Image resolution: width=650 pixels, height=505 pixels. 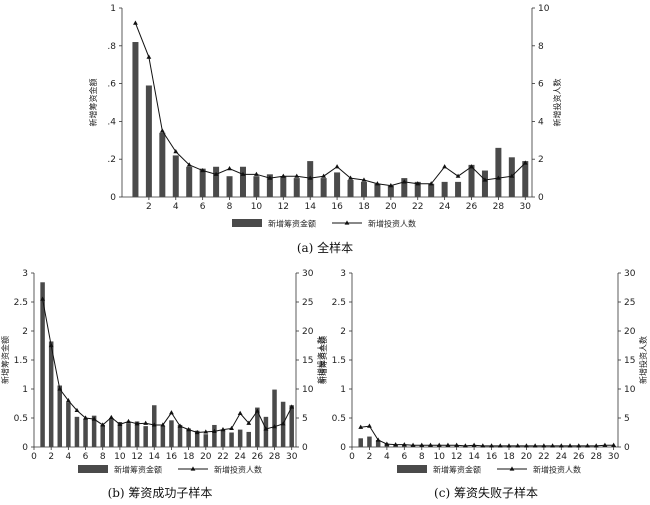 I want to click on x-tick-label: 28, so click(x=275, y=457).